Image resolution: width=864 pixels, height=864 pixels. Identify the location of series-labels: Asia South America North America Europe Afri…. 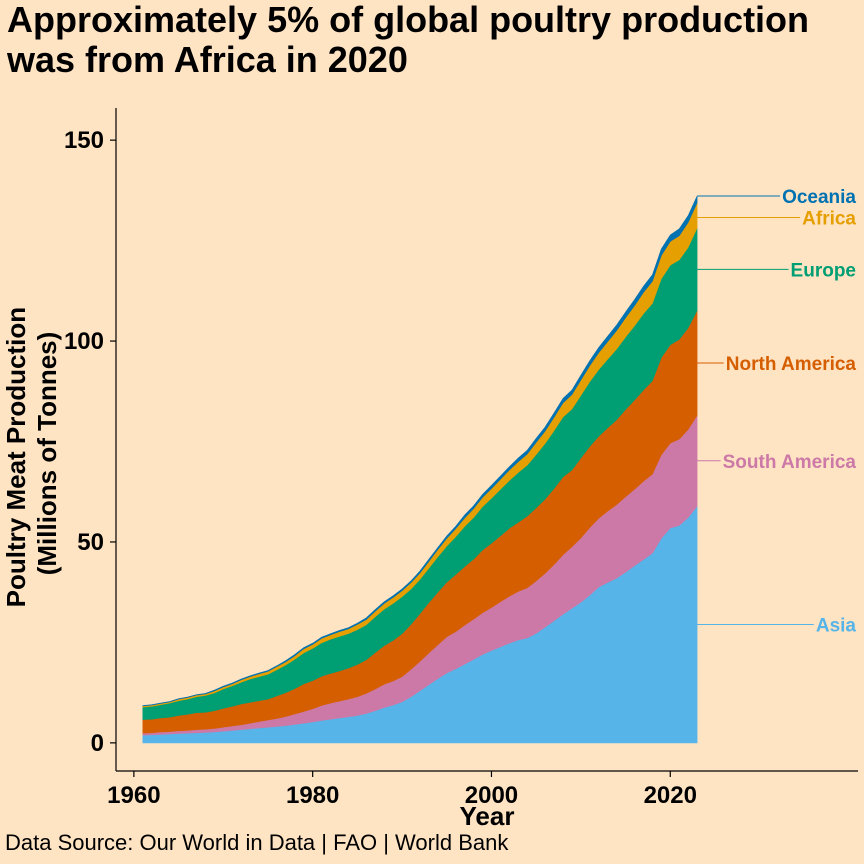
(776, 412).